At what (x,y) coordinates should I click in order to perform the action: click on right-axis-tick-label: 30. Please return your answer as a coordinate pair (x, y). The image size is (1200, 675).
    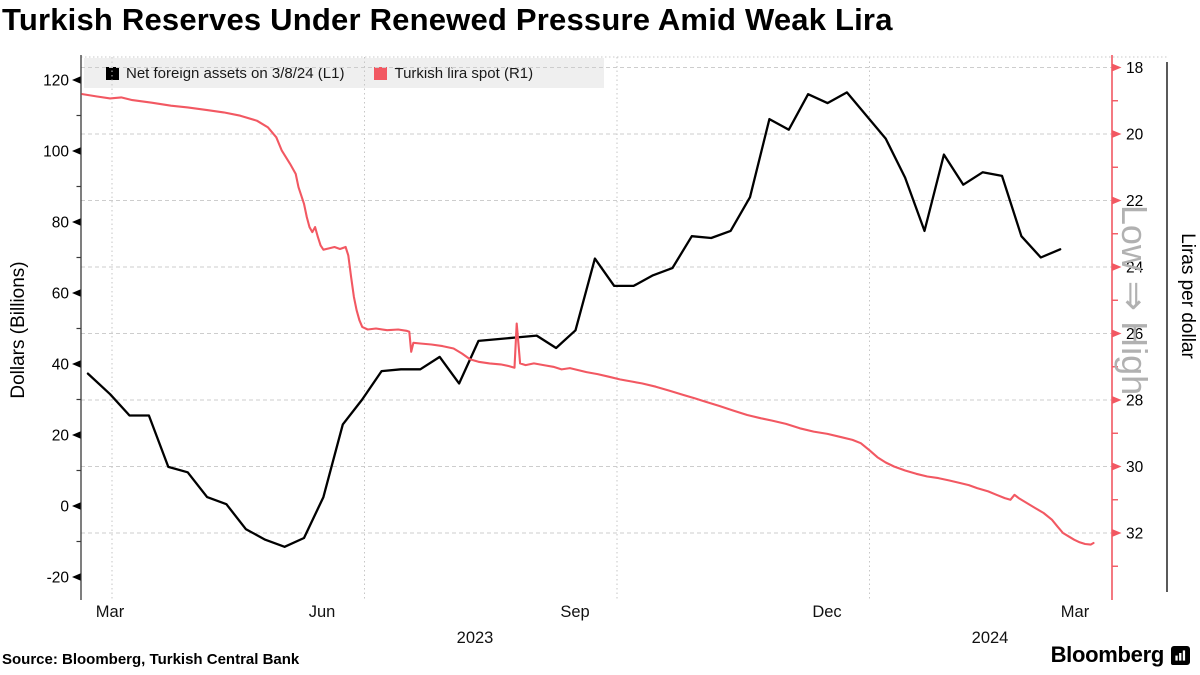
    Looking at the image, I should click on (1135, 467).